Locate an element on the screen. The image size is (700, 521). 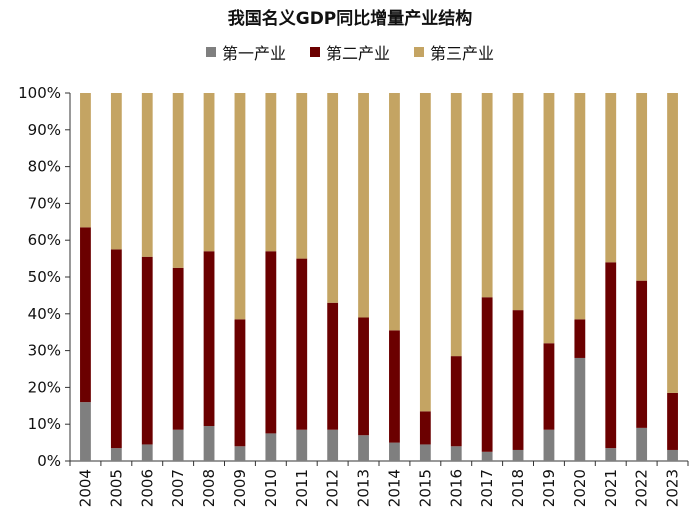
legend: 第一产业 第二产业 第三产业 is located at coordinates (350, 52).